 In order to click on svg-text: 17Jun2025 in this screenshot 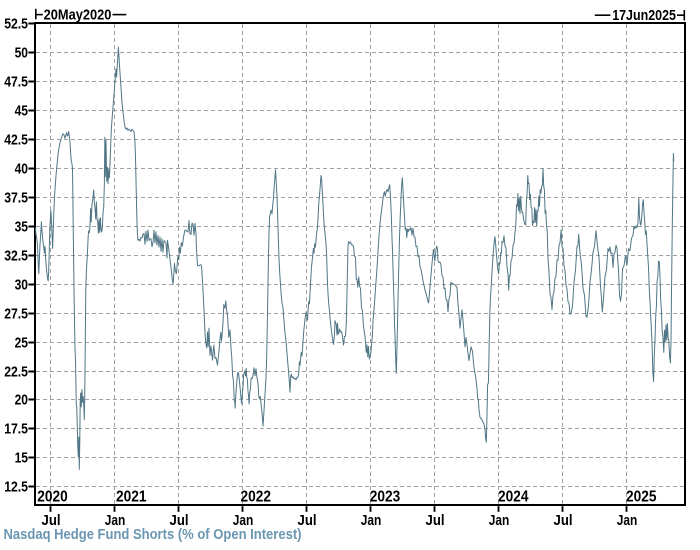, I will do `click(644, 16)`.